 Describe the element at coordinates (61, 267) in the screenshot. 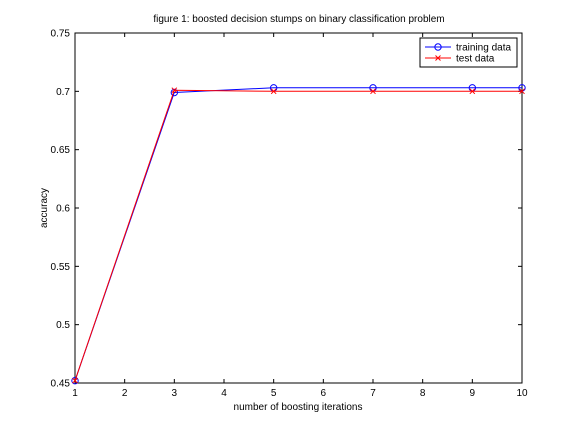

I see `y-tick-label: 0.55` at that location.